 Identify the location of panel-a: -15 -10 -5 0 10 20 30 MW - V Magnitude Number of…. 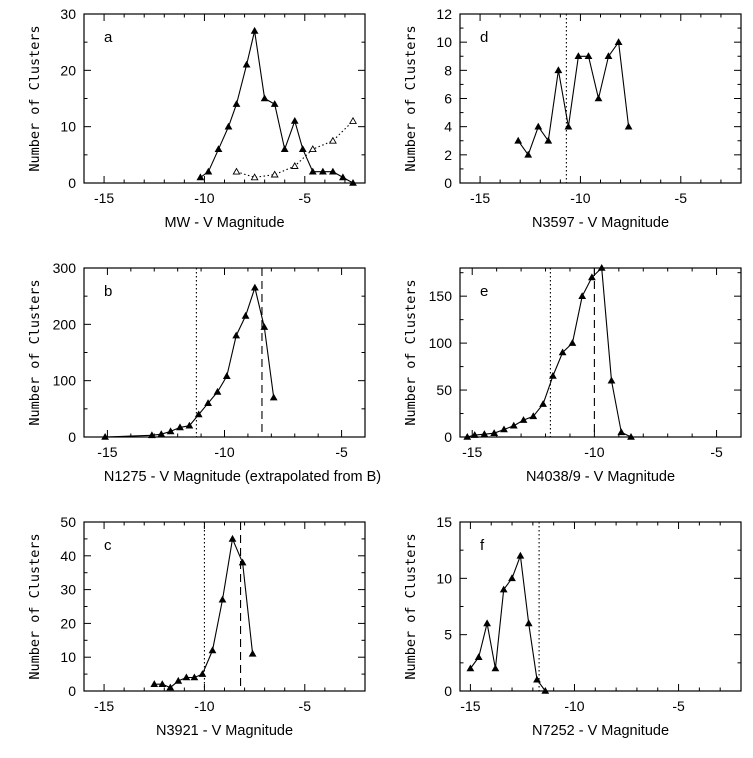
(196, 118).